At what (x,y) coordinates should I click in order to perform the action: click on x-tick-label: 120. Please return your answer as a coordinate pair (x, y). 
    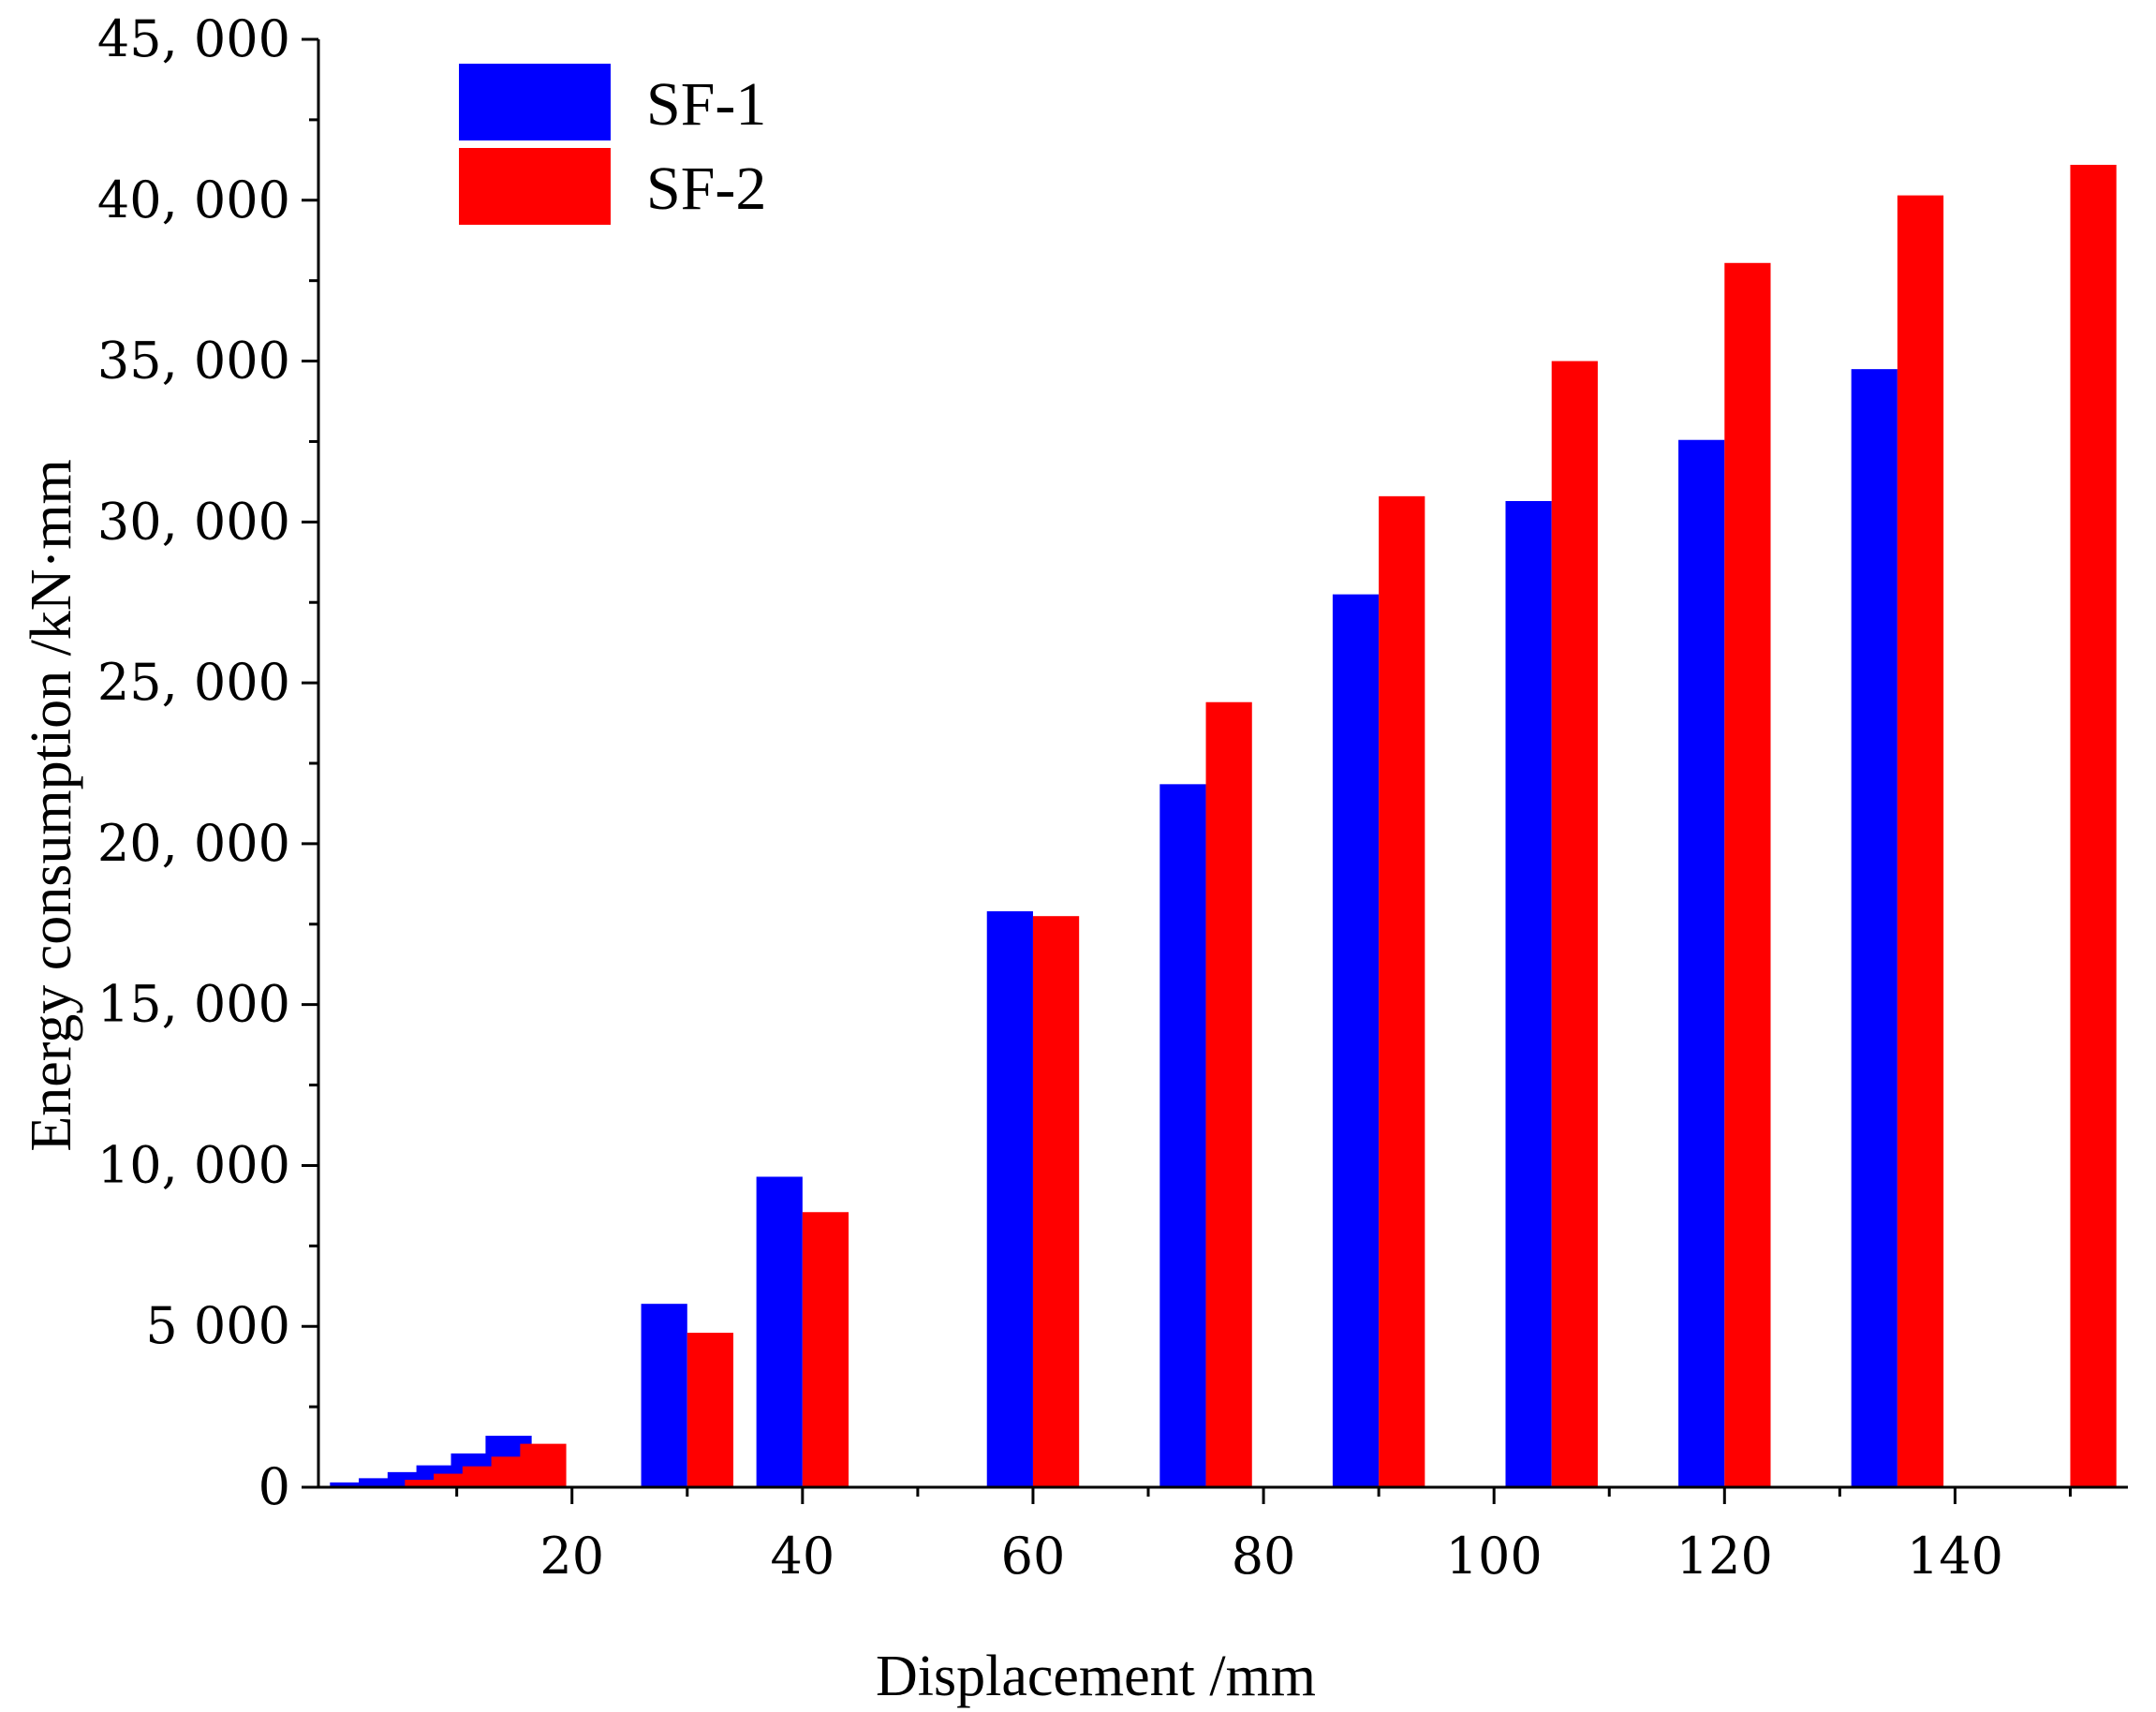
    Looking at the image, I should click on (1724, 1556).